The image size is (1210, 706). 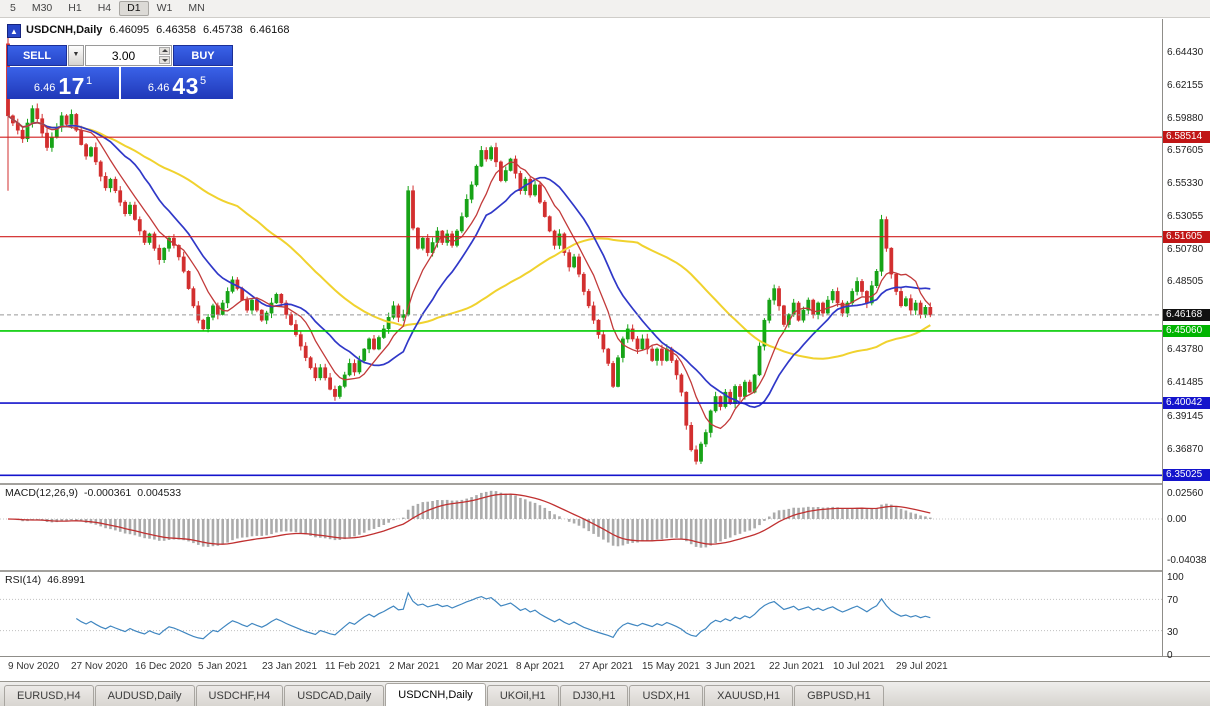 I want to click on timeframe-button-M30: M30, so click(x=42, y=8).